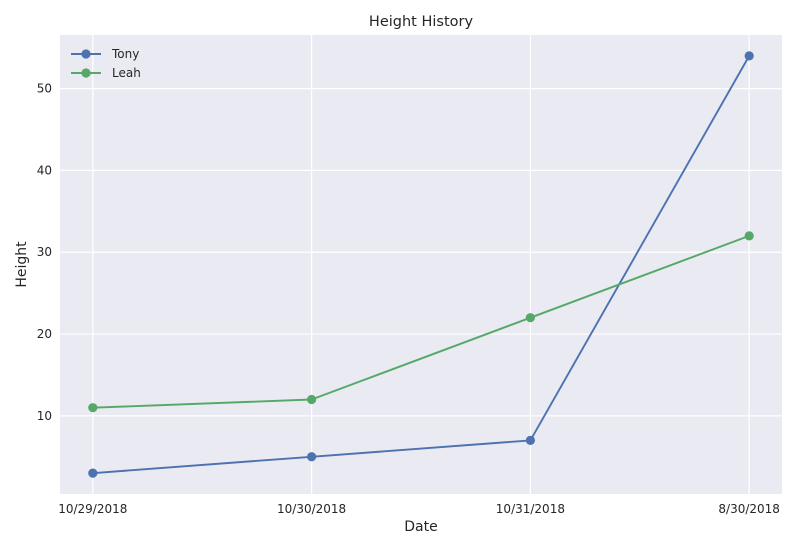 The image size is (800, 550). Describe the element at coordinates (749, 509) in the screenshot. I see `x-tick-label: 8/30/2018` at that location.